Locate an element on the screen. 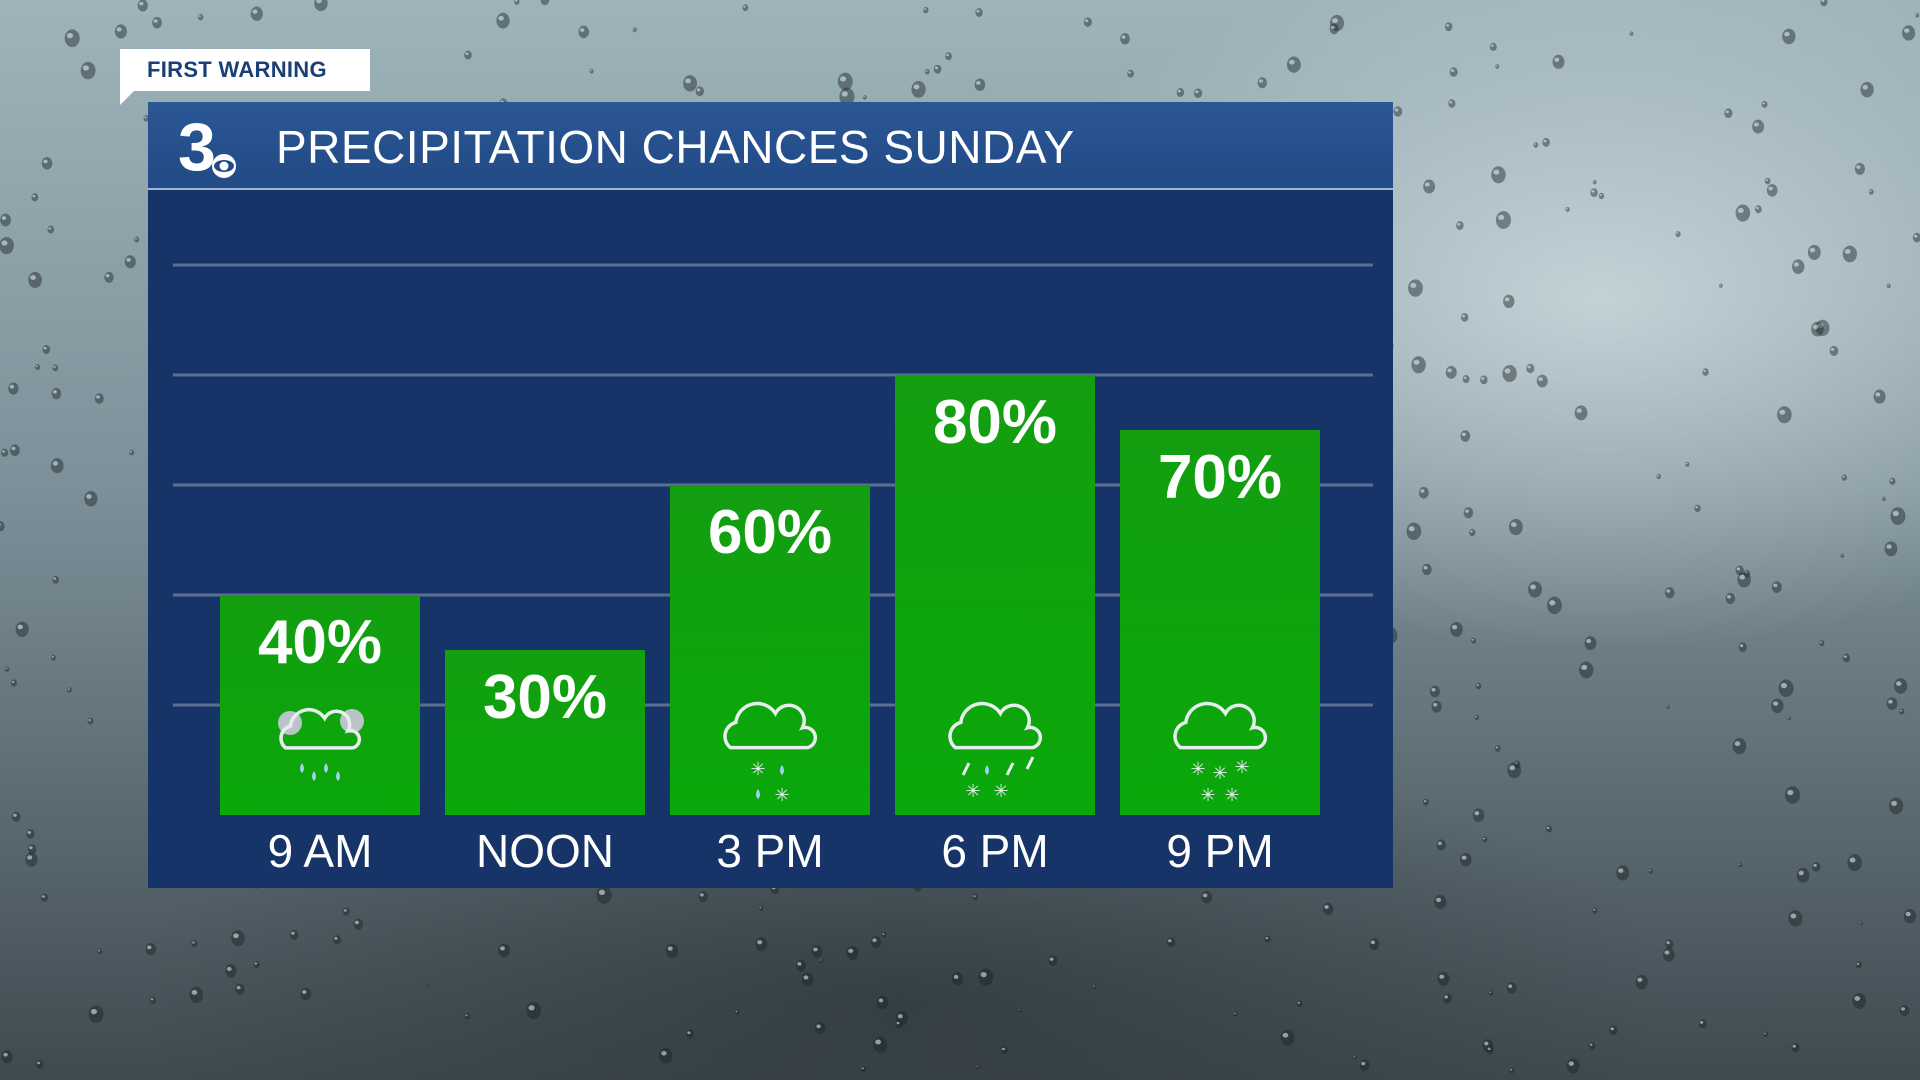  svg-text: 3 is located at coordinates (197, 146).